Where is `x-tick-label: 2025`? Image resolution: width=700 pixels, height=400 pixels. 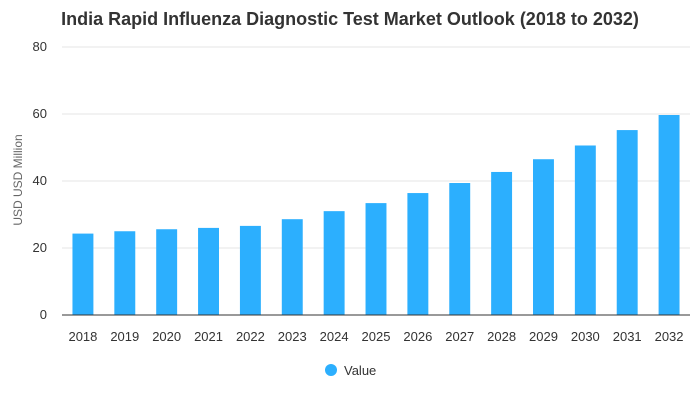
x-tick-label: 2025 is located at coordinates (376, 336).